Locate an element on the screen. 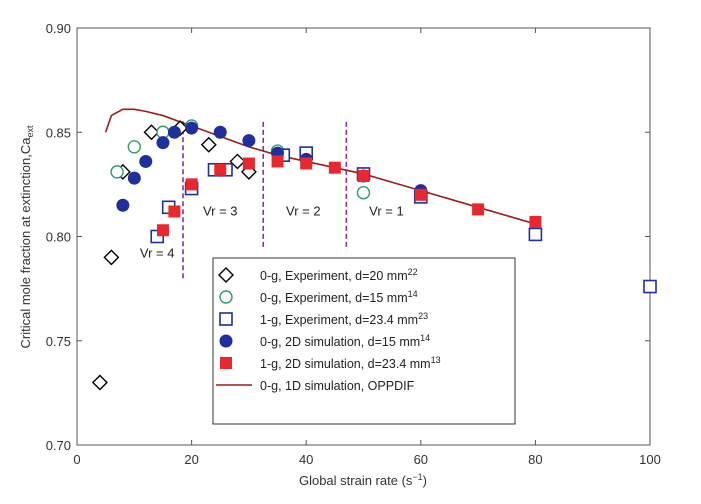  region-label: Vr = 3 is located at coordinates (220, 211).